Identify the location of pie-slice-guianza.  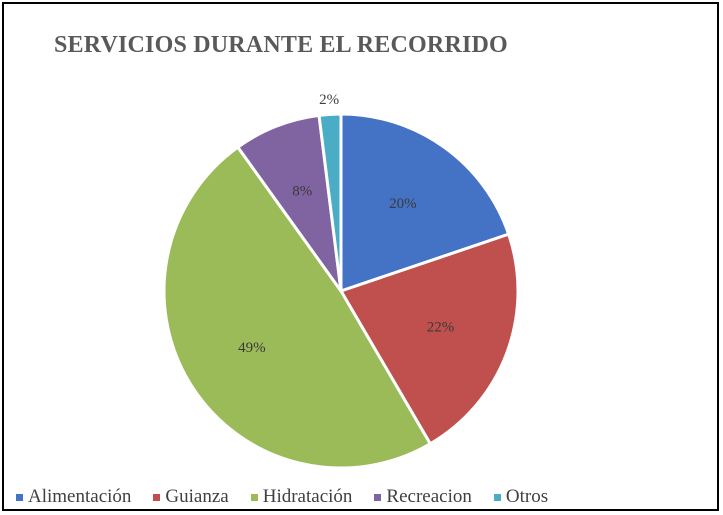
(429, 339).